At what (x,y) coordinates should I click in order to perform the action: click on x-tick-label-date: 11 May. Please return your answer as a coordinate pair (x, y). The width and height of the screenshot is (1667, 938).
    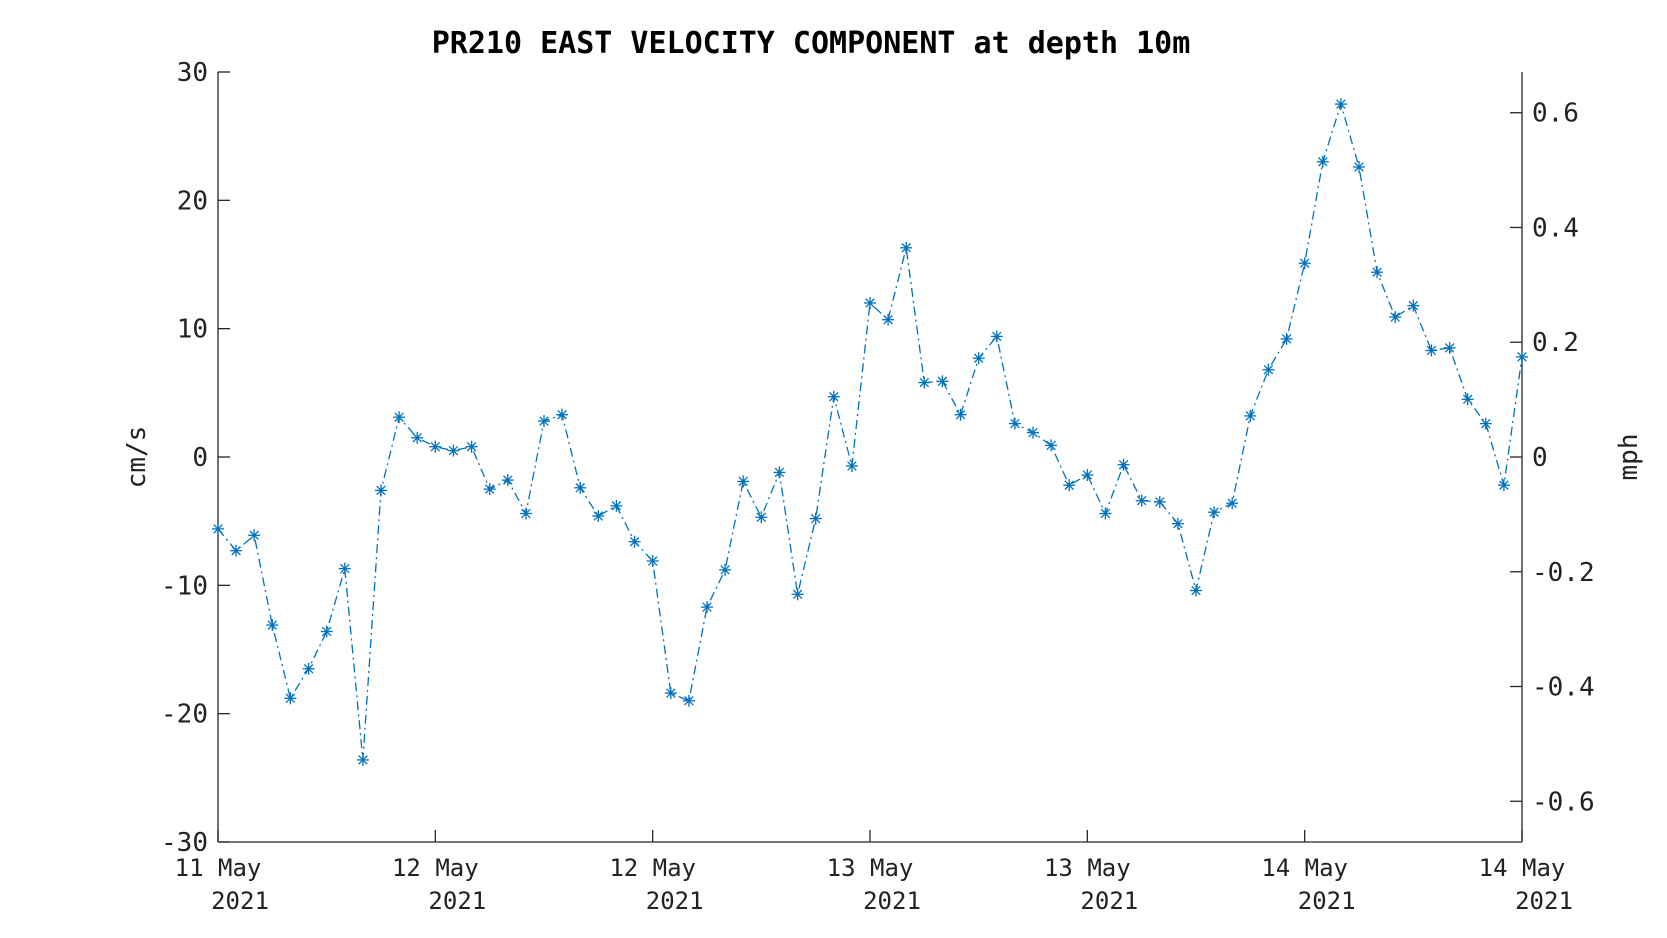
    Looking at the image, I should click on (218, 868).